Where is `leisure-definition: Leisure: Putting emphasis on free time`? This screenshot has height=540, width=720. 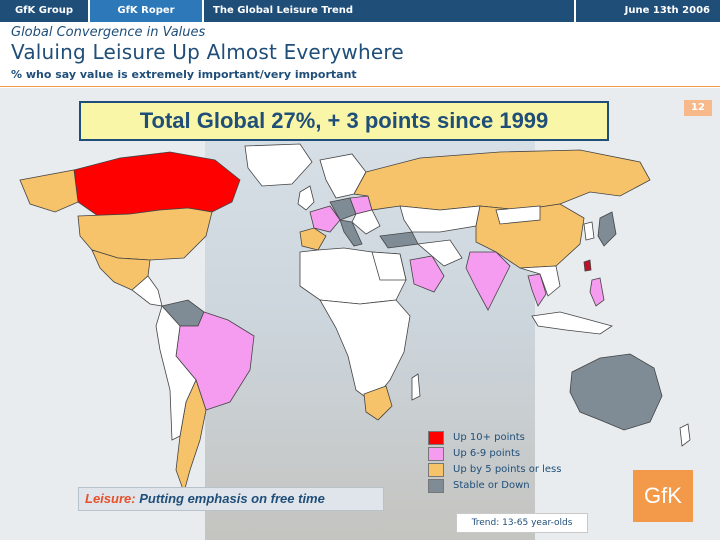
leisure-definition: Leisure: Putting emphasis on free time is located at coordinates (231, 499).